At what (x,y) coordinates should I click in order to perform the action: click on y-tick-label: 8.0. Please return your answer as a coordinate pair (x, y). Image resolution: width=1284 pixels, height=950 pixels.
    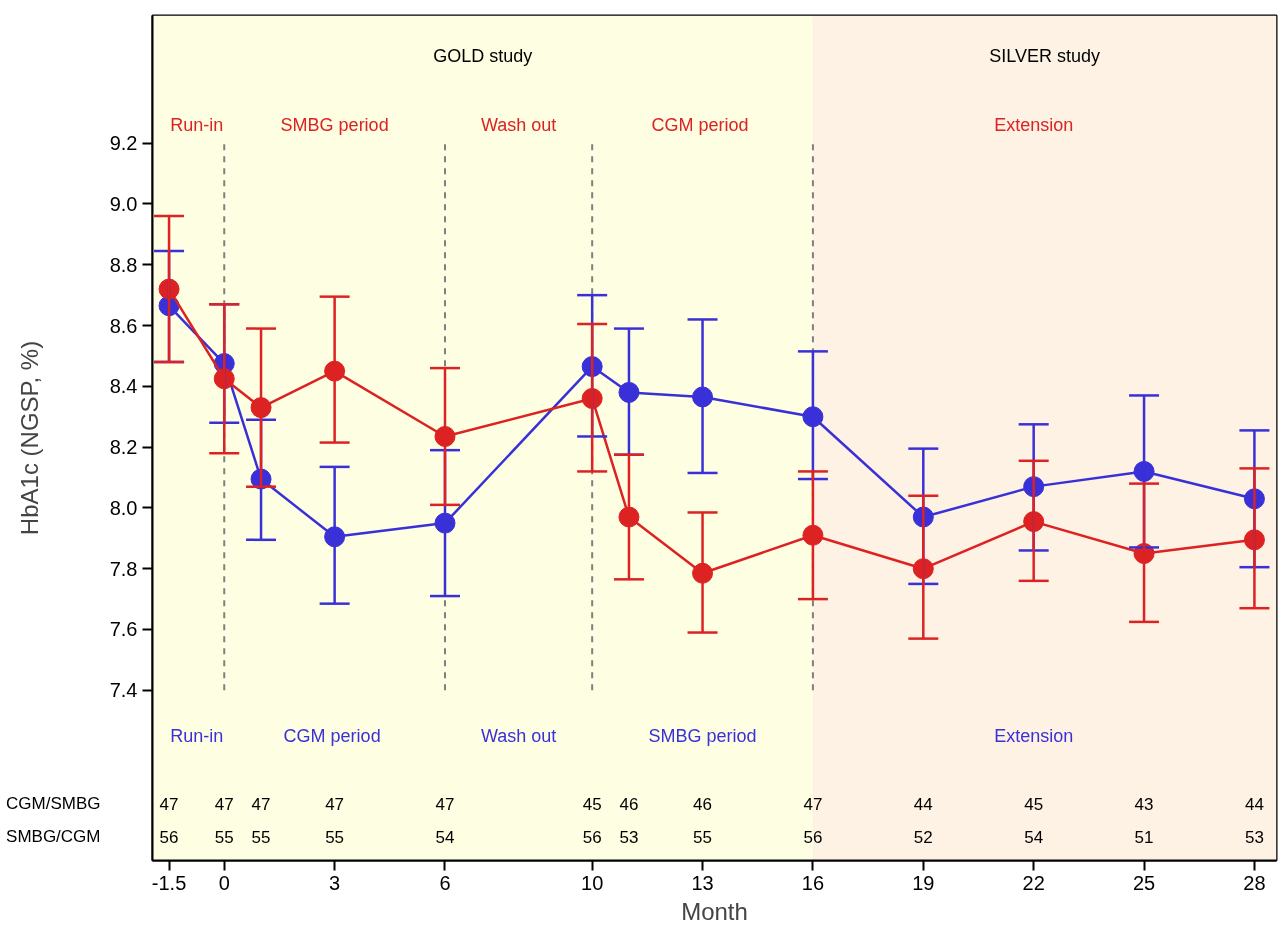
    Looking at the image, I should click on (123, 507).